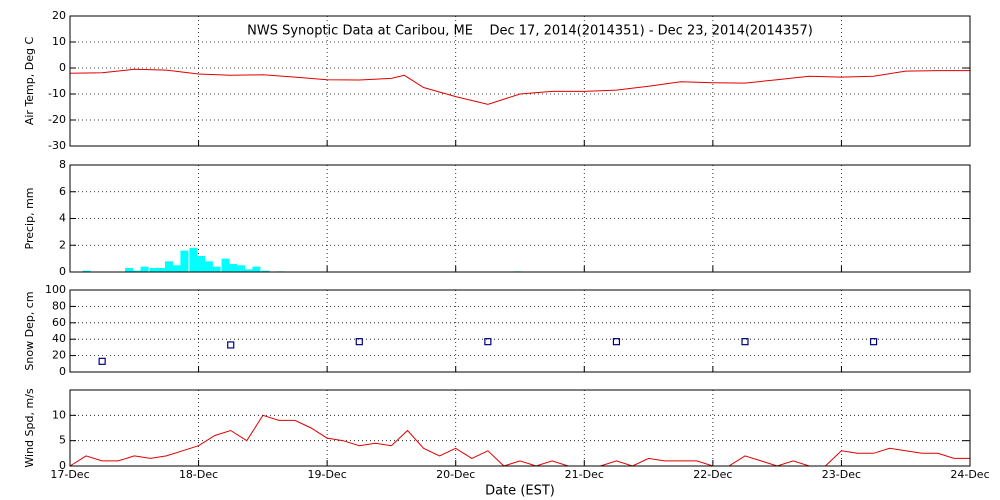 This screenshot has width=1000, height=500. Describe the element at coordinates (969, 474) in the screenshot. I see `x-tick-label: 24-Dec` at that location.